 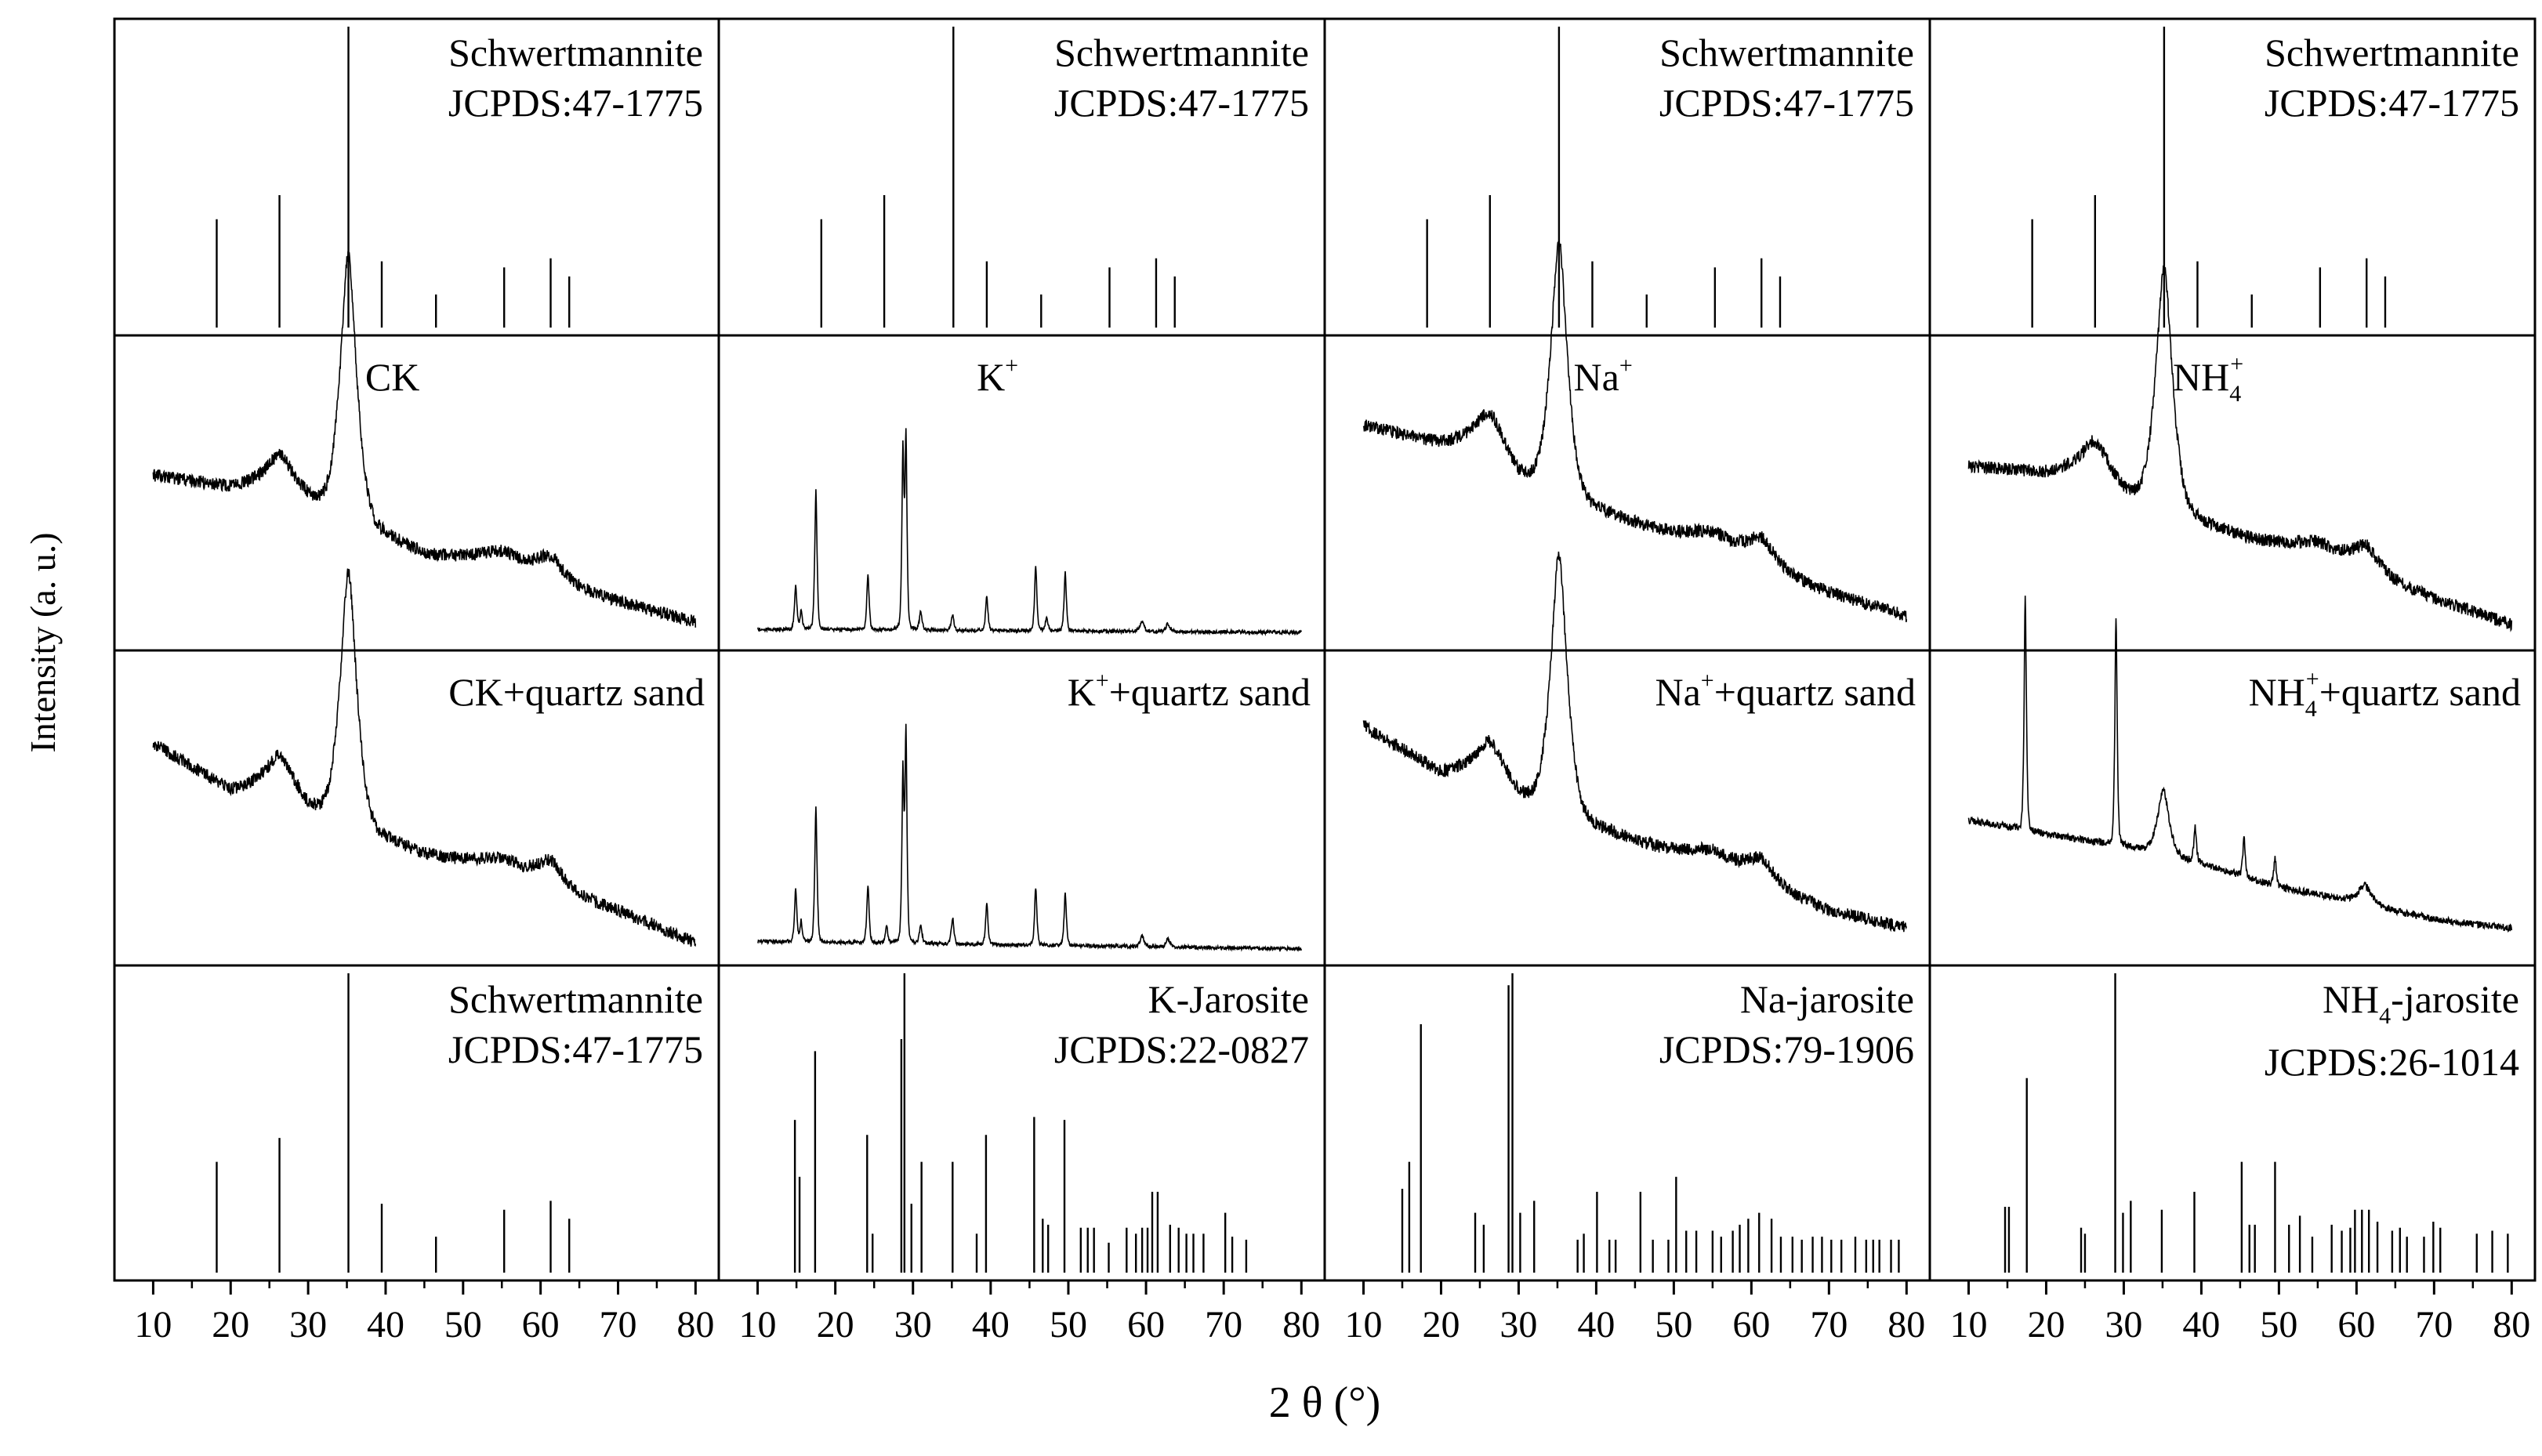 I want to click on sample-label: K+, so click(x=998, y=376).